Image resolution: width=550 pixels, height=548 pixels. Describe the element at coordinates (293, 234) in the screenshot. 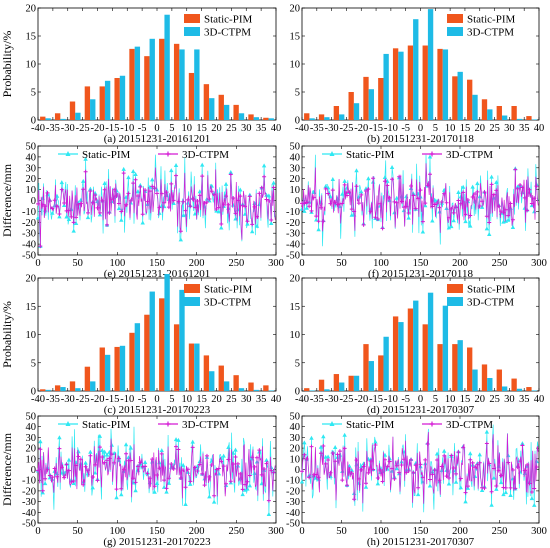

I see `y-tick-label: -30` at that location.